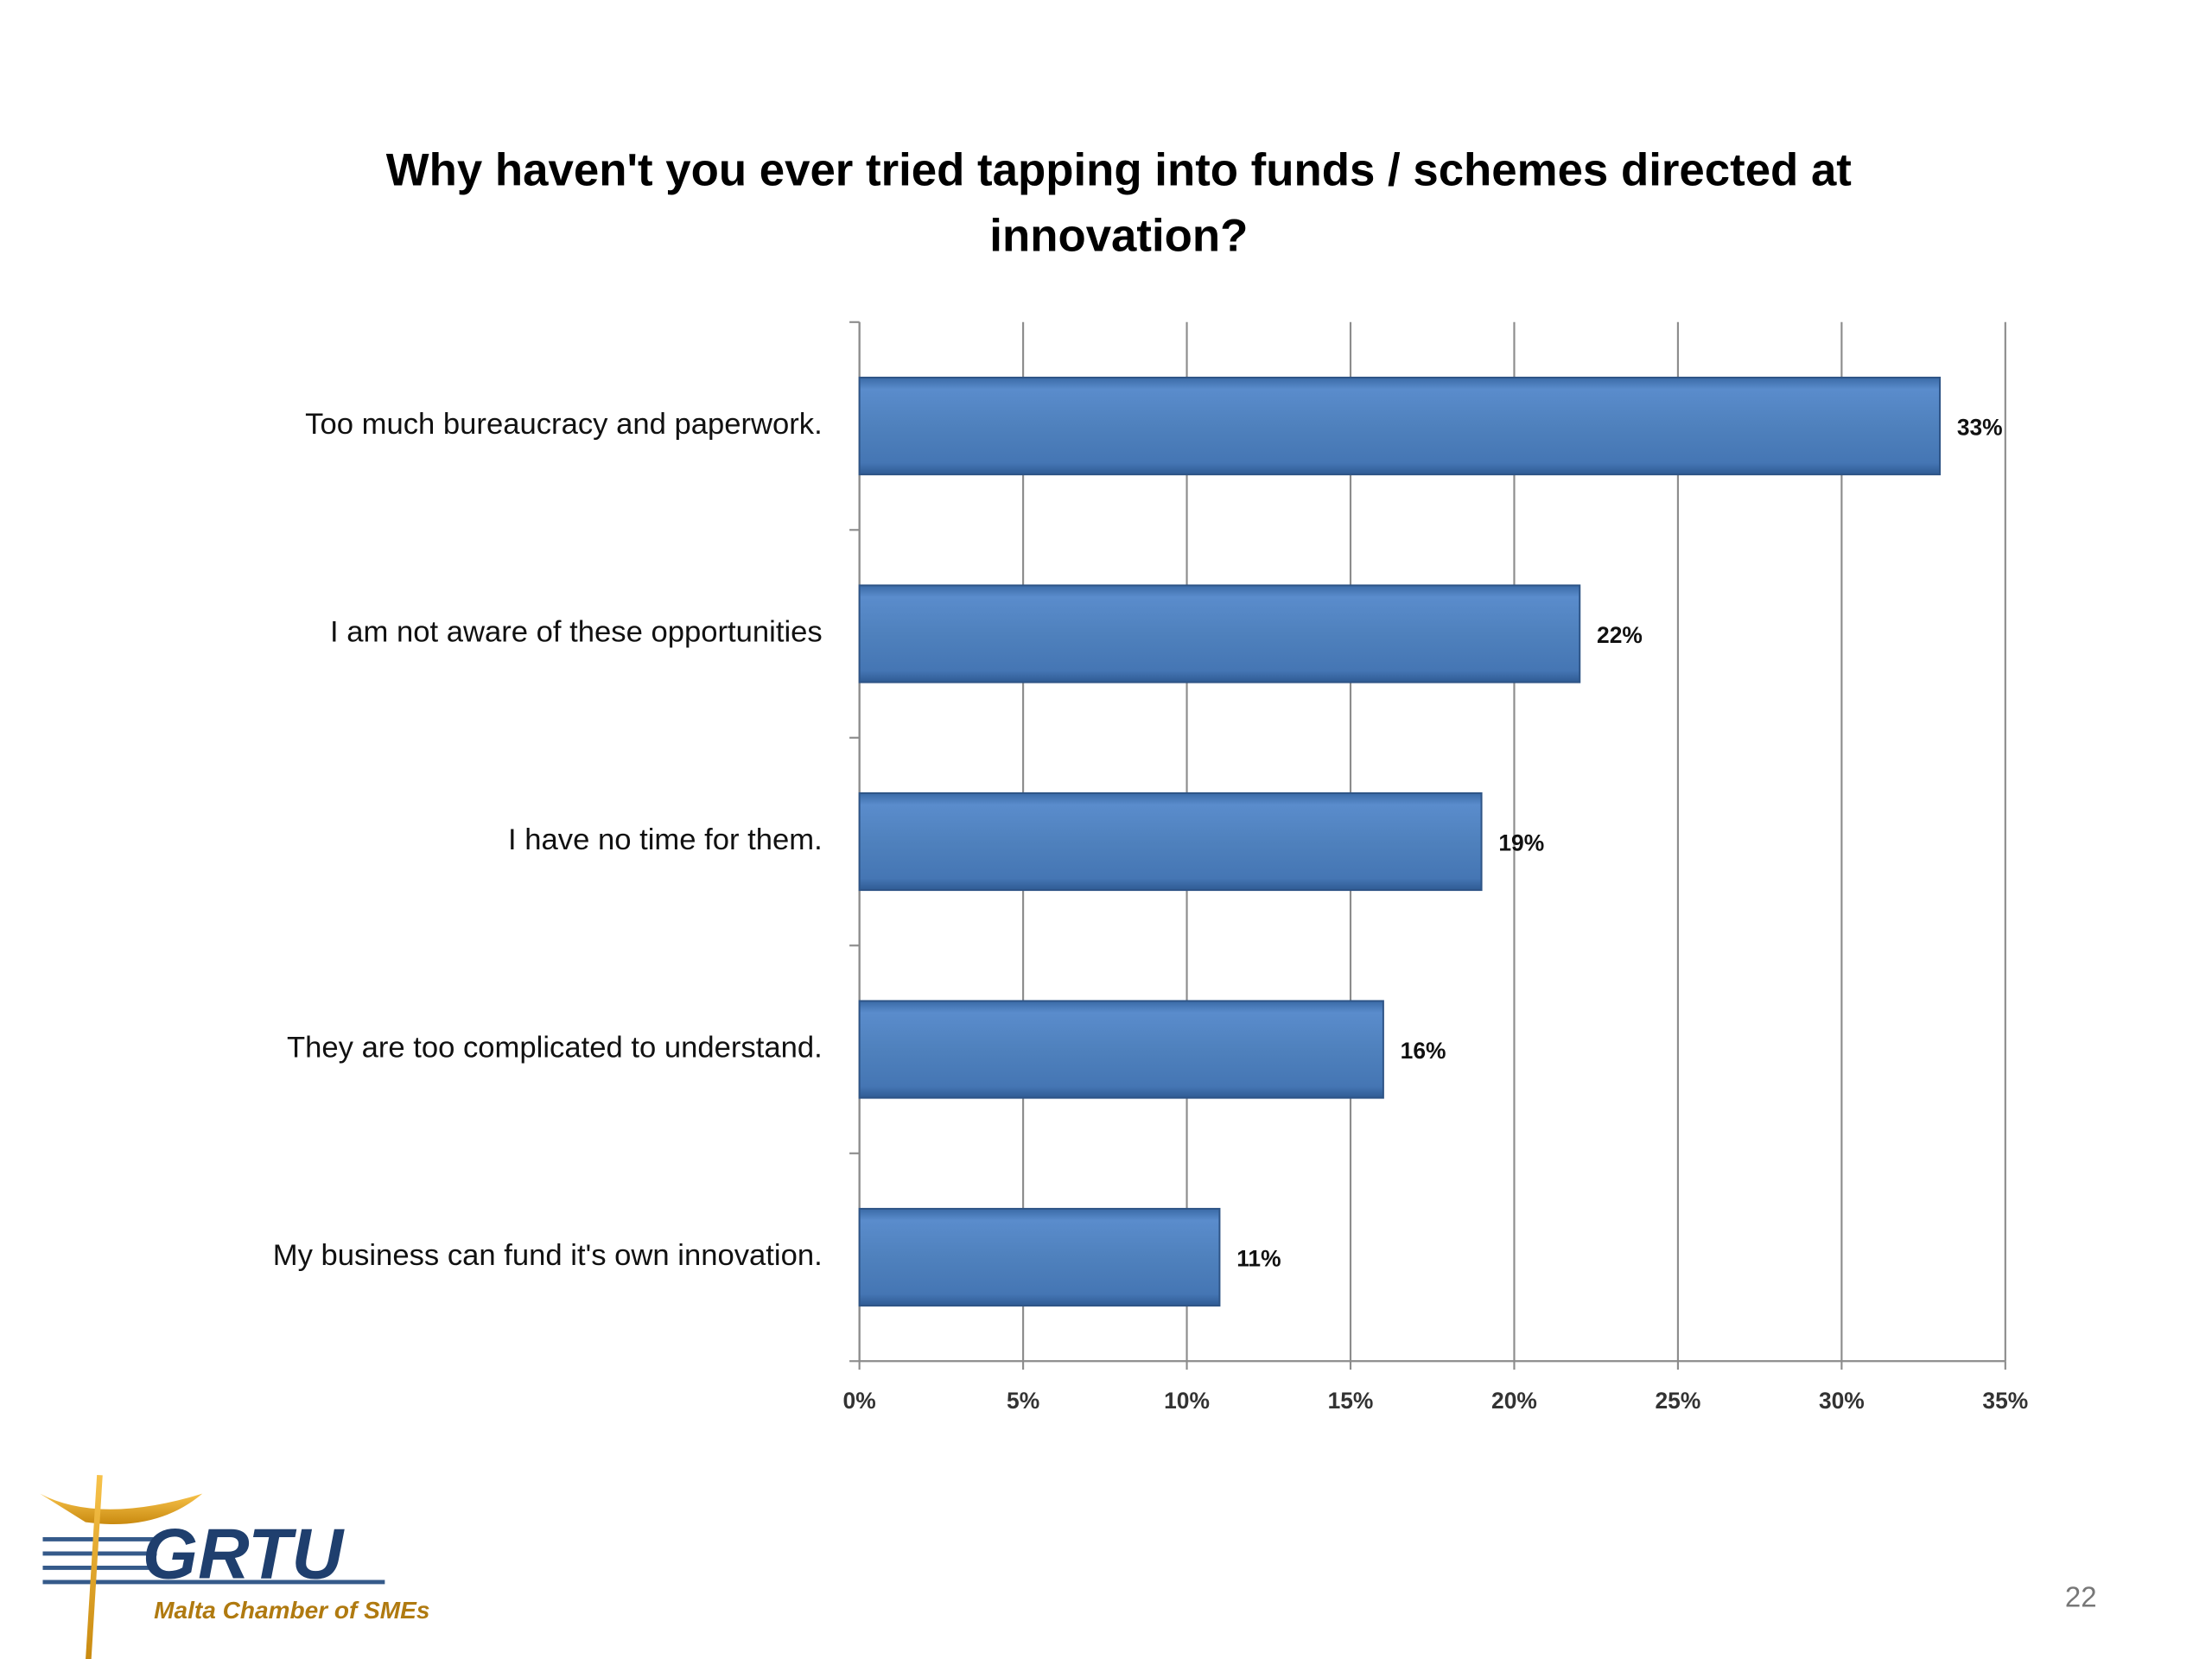 Image resolution: width=2212 pixels, height=1659 pixels. Describe the element at coordinates (1514, 1401) in the screenshot. I see `x-tick-label: 20%` at that location.